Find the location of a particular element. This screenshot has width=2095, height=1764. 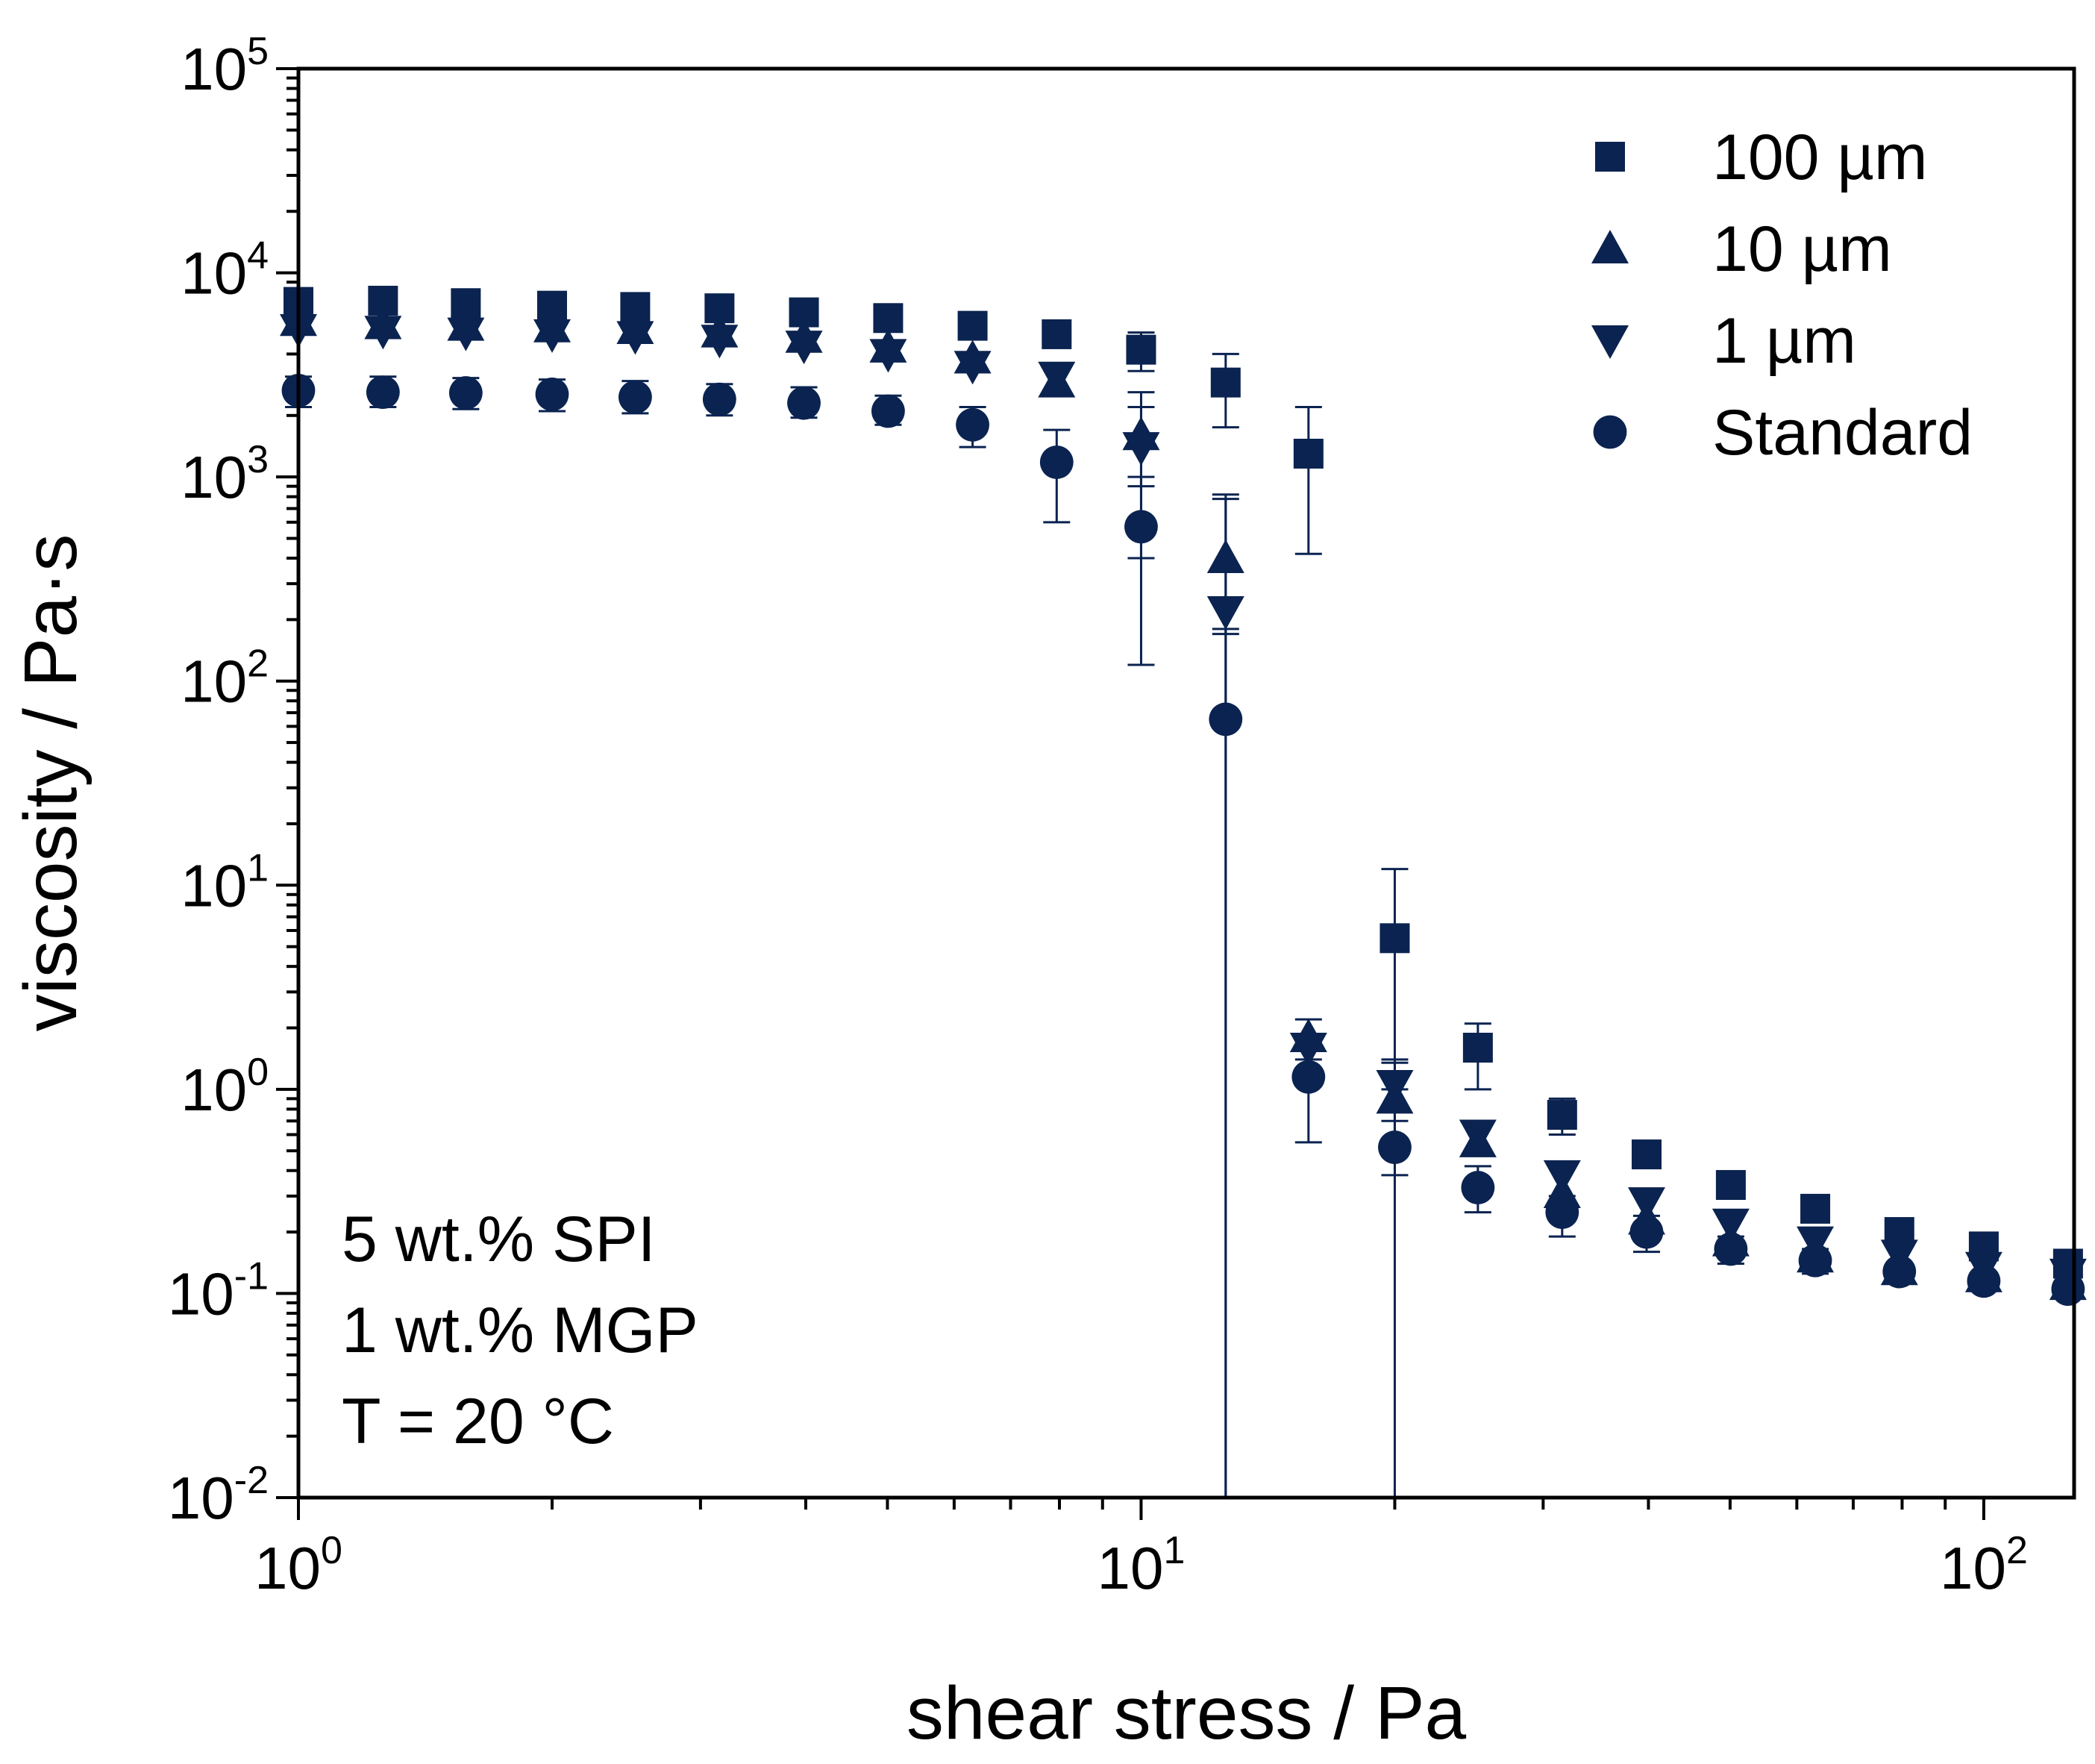

tick-exponent: -1 is located at coordinates (252, 1276).